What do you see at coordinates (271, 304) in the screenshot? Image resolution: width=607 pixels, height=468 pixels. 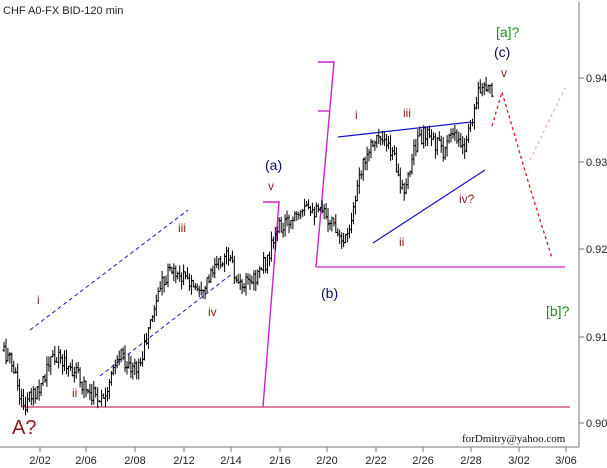 I see `wave-a-projection-line` at bounding box center [271, 304].